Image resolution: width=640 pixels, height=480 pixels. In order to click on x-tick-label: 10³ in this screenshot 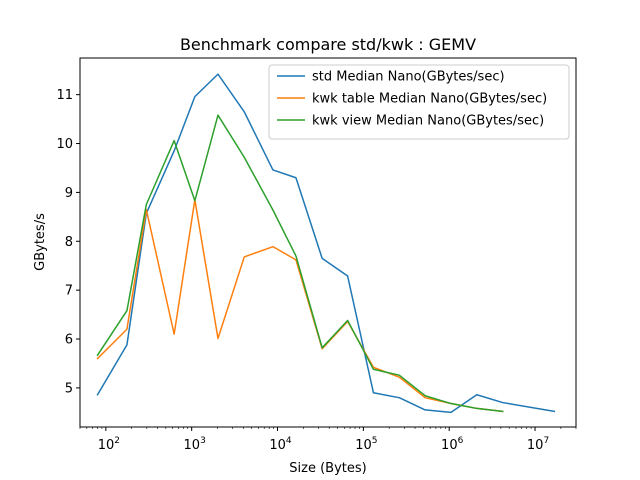, I will do `click(195, 444)`.